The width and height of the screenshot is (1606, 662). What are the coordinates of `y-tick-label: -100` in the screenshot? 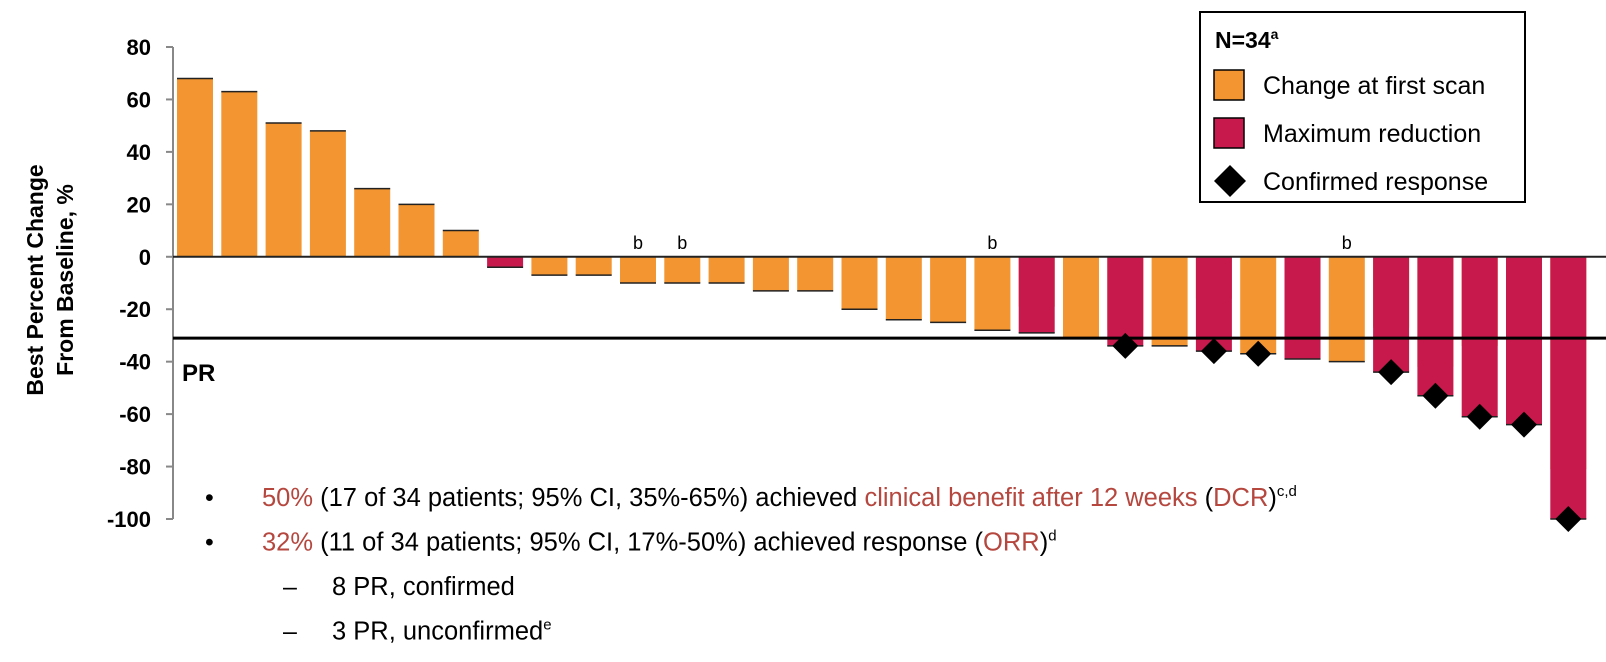 It's located at (129, 519).